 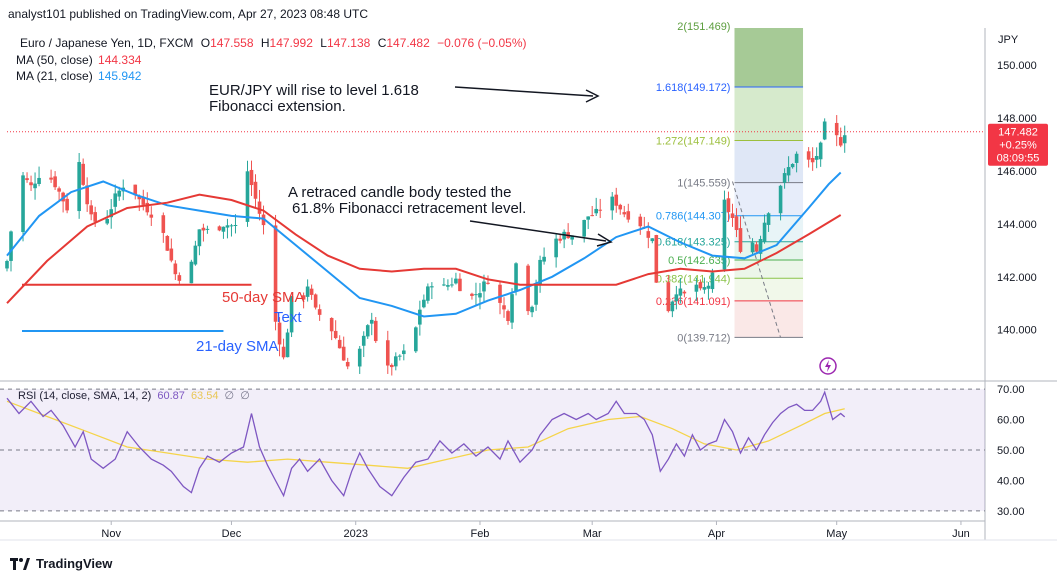 I want to click on tradingview-brand: TradingView, so click(x=74, y=563).